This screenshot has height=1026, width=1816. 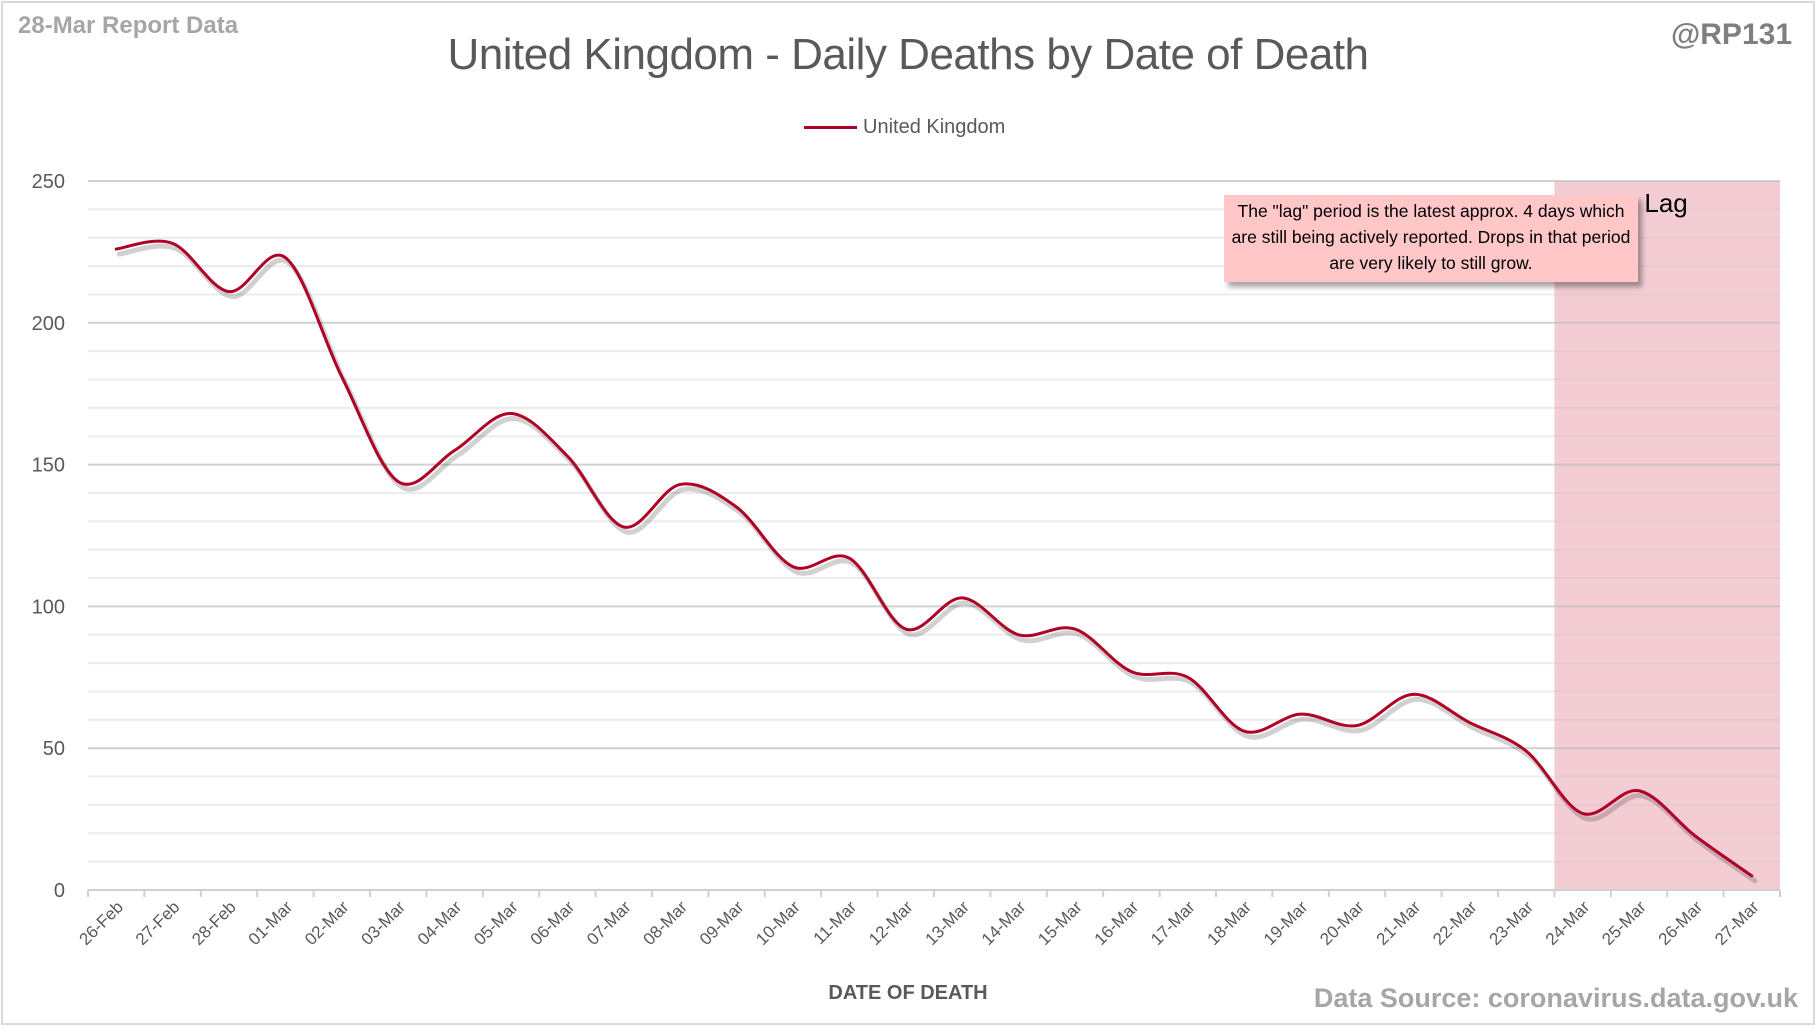 What do you see at coordinates (1004, 923) in the screenshot?
I see `x-tick-label: 14-Mar` at bounding box center [1004, 923].